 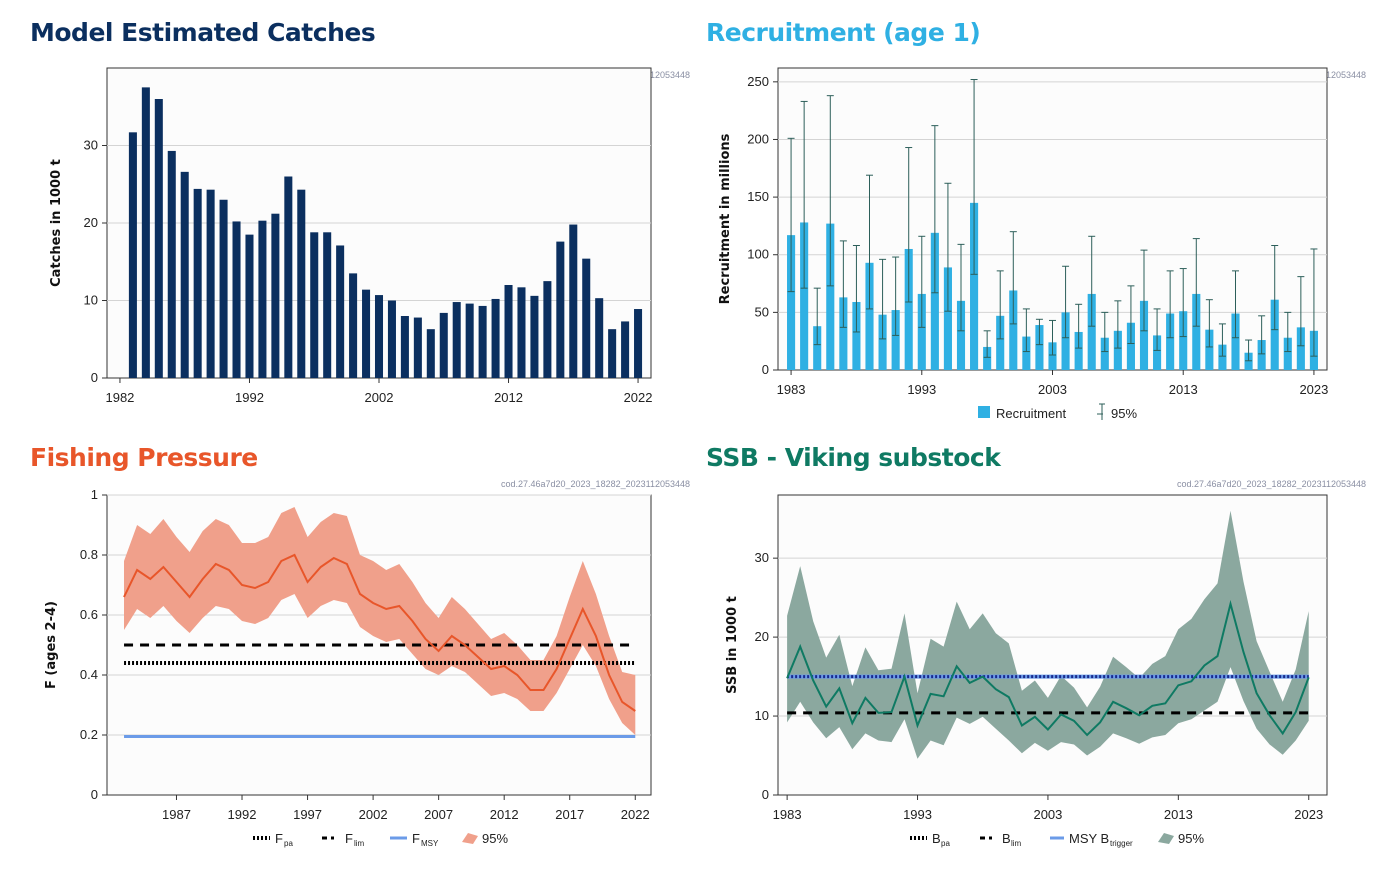 I want to click on legend-label-recruitment: Recruitment, so click(x=1031, y=413).